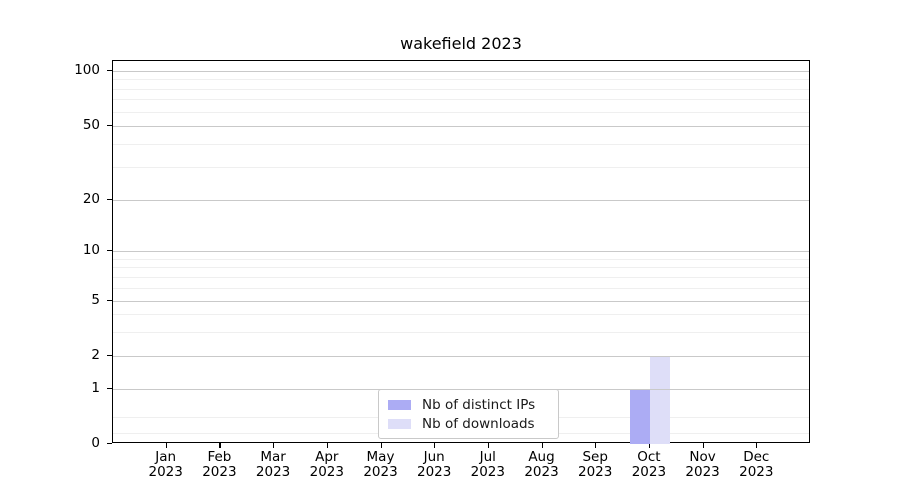 This screenshot has height=500, width=900. Describe the element at coordinates (596, 445) in the screenshot. I see `xtick-mark-sep` at that location.